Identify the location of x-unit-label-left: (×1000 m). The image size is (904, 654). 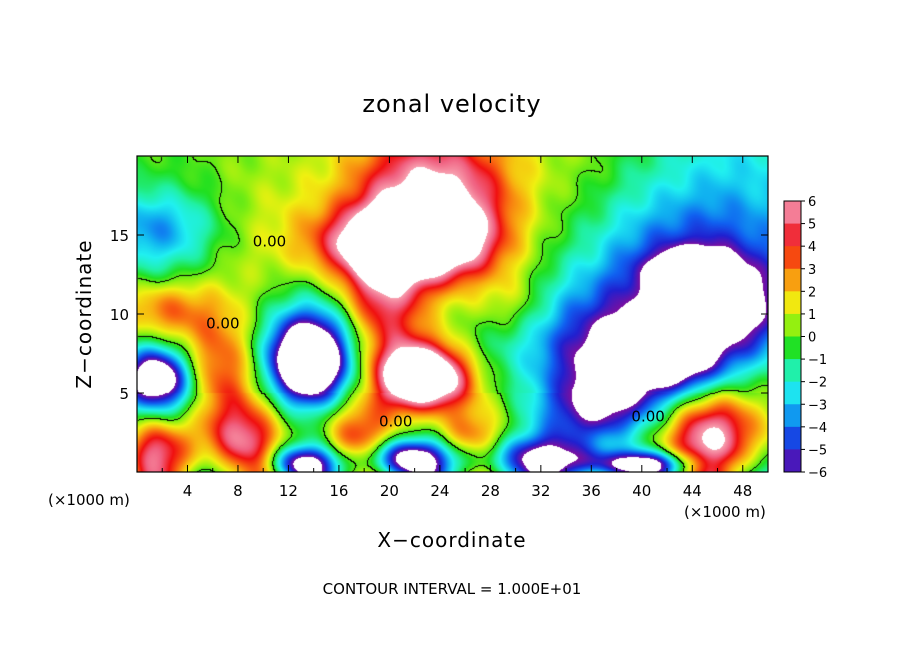
(89, 500).